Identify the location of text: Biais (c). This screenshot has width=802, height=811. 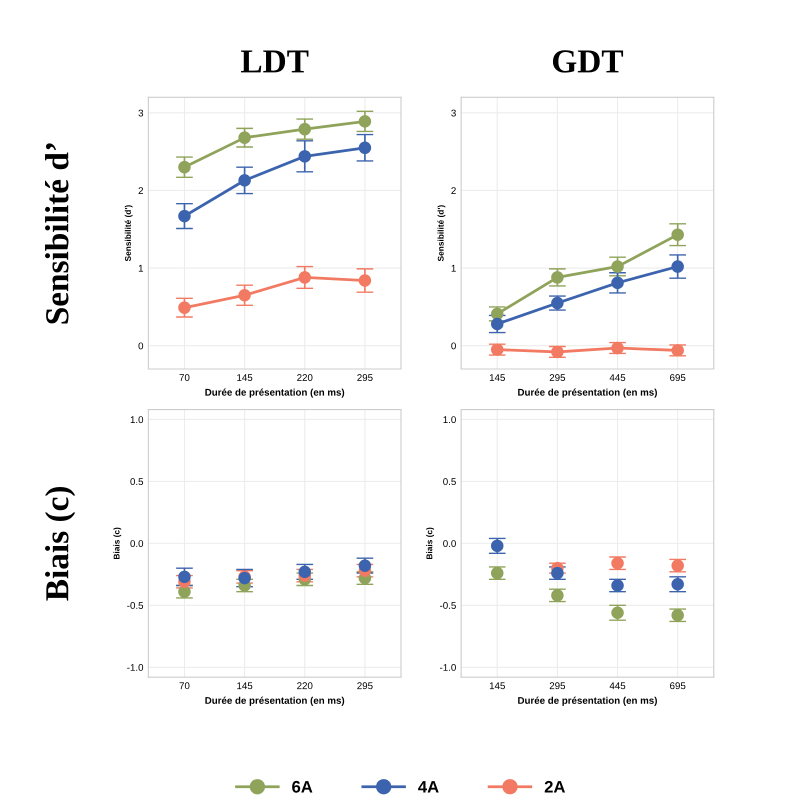
(117, 544).